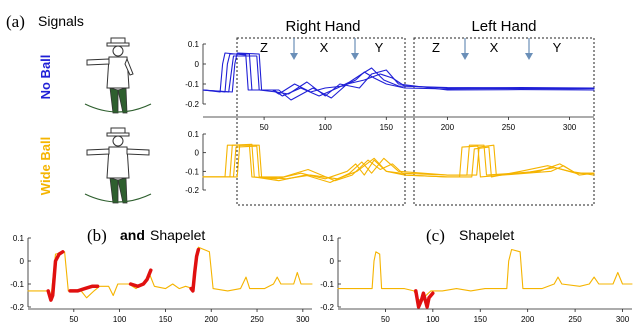 The height and width of the screenshot is (322, 633). Describe the element at coordinates (15, 21) in the screenshot. I see `panel-a-letter: (a)` at that location.